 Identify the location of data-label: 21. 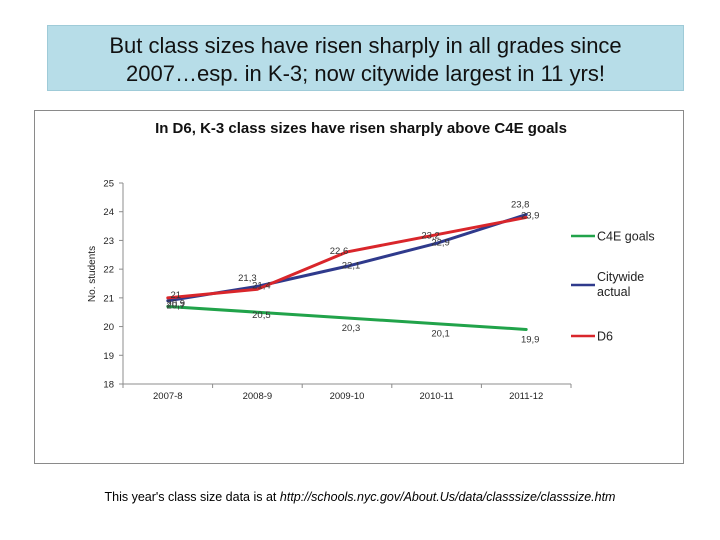
(176, 295).